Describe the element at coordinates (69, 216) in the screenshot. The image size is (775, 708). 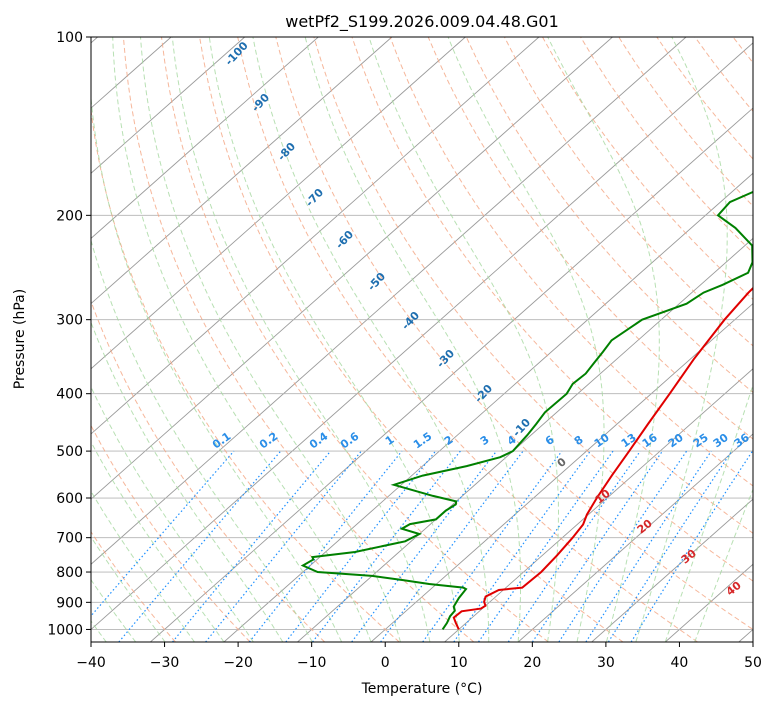
I see `y-tick-label: 200` at that location.